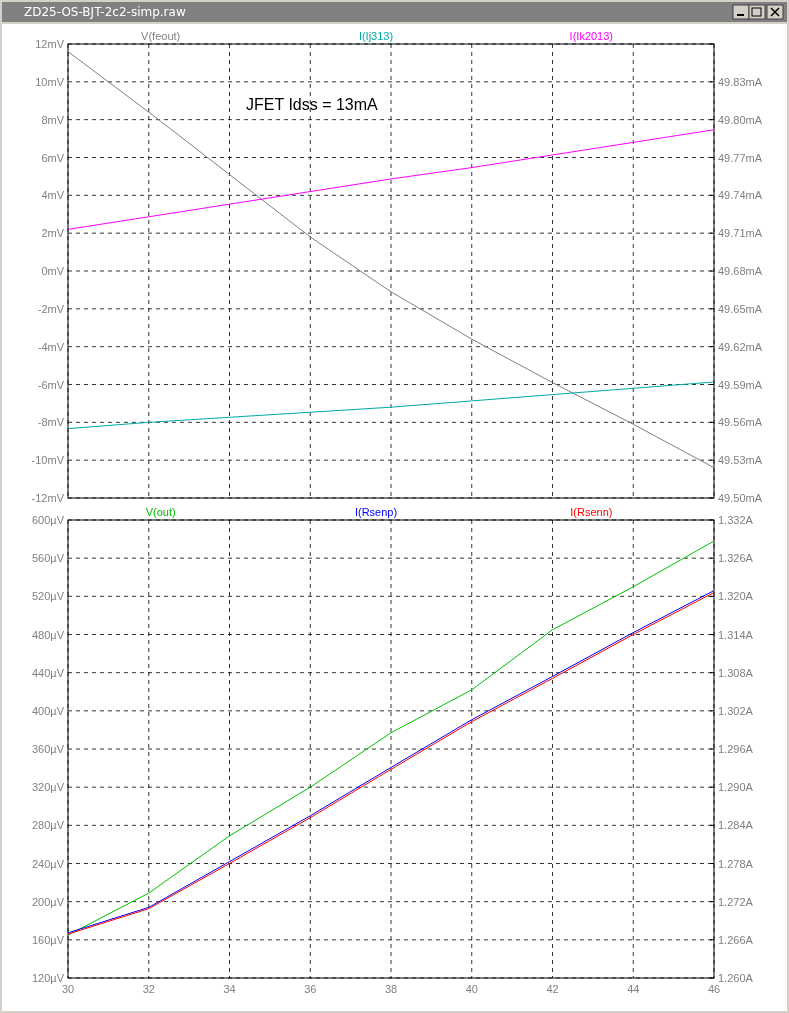 The width and height of the screenshot is (789, 1013). Describe the element at coordinates (740, 271) in the screenshot. I see `y2-tick-label: 49.68mA` at that location.